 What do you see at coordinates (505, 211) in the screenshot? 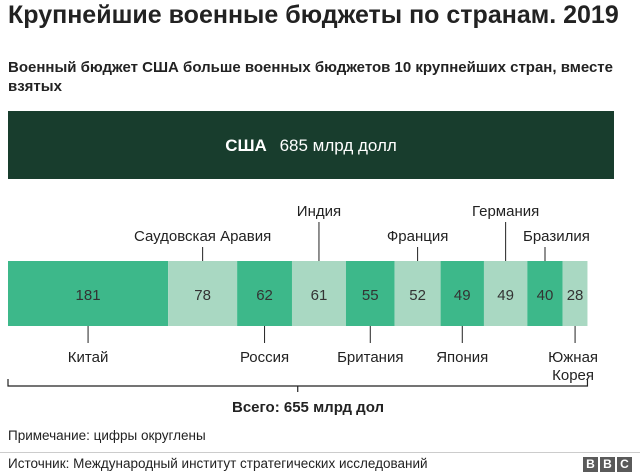
I see `country-label: Германия` at bounding box center [505, 211].